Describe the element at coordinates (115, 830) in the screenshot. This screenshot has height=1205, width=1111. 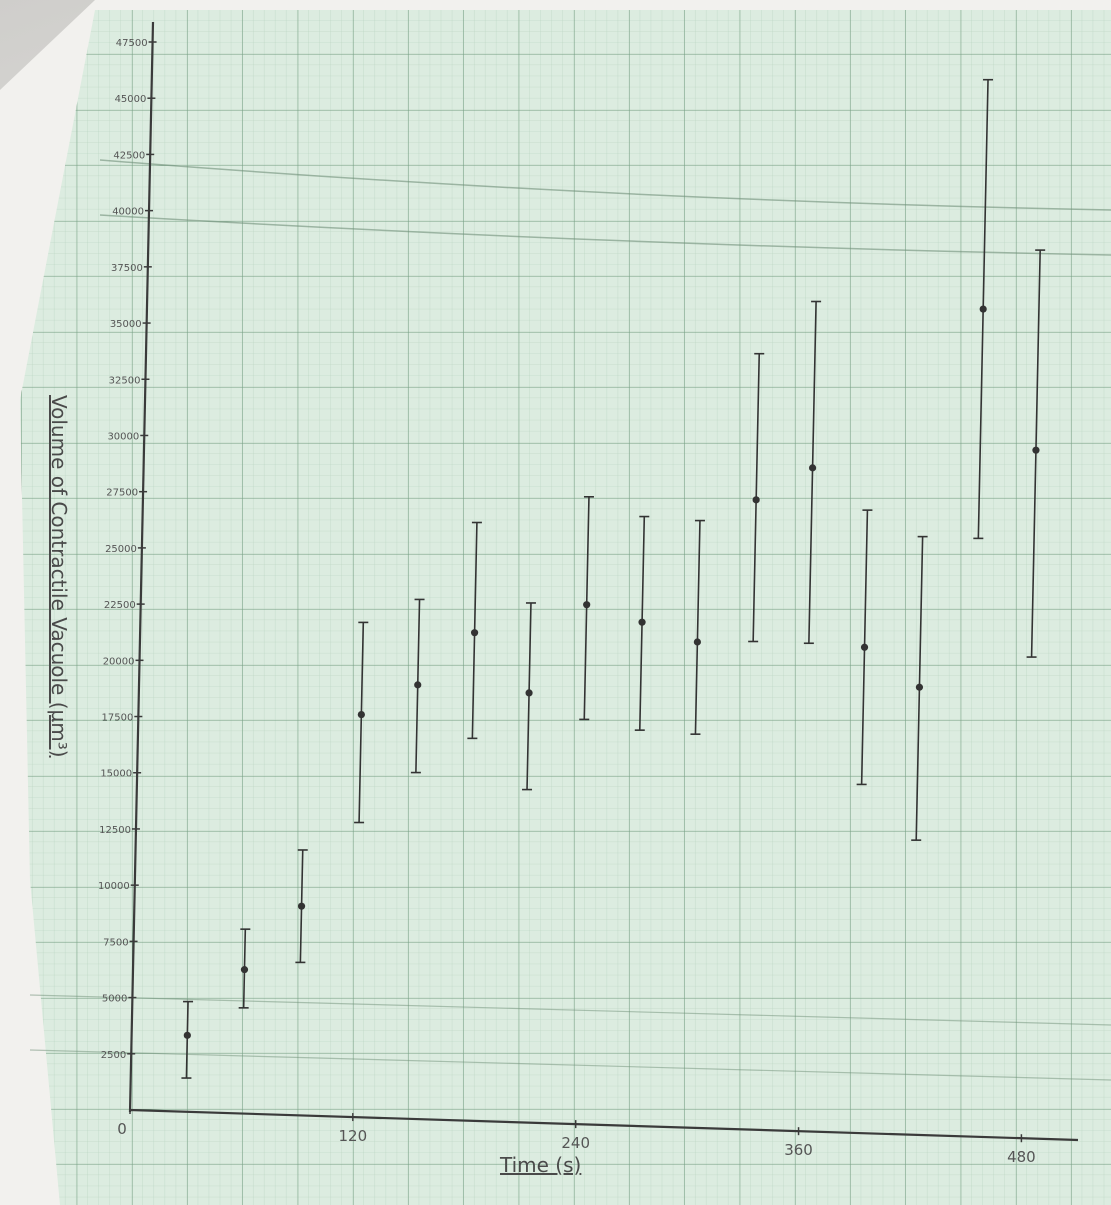
I see `y-tick-label: 12500` at that location.